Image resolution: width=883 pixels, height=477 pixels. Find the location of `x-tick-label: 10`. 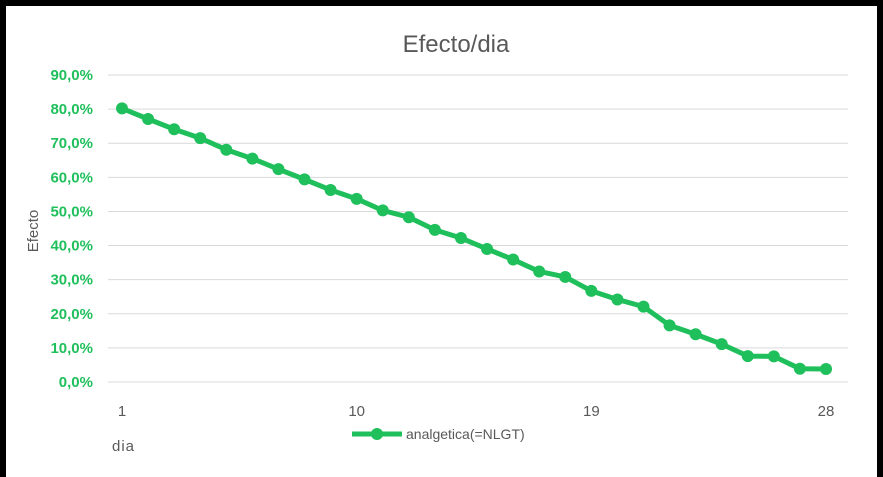

x-tick-label: 10 is located at coordinates (356, 411).